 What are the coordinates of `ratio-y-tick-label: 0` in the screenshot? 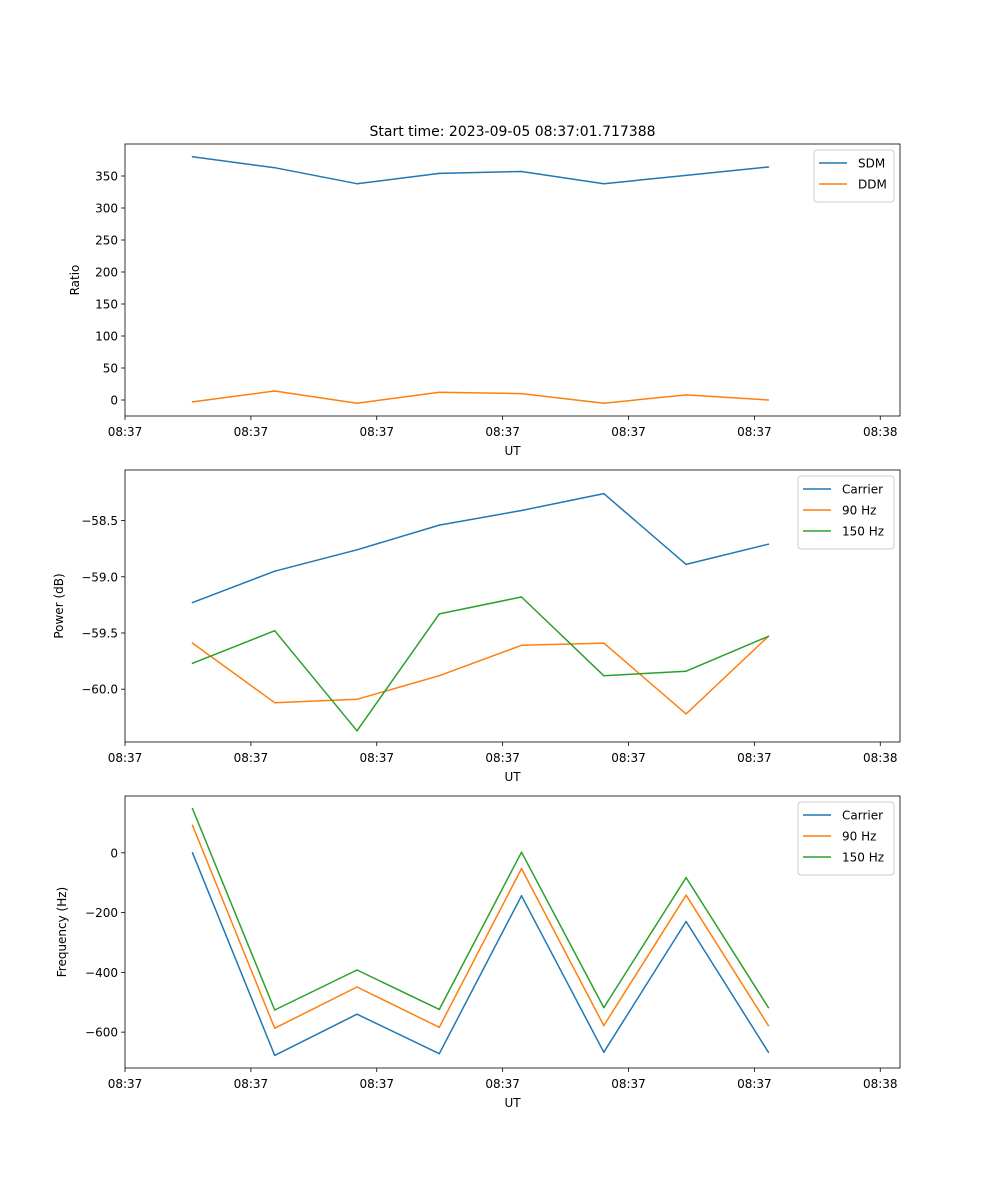 It's located at (114, 401).